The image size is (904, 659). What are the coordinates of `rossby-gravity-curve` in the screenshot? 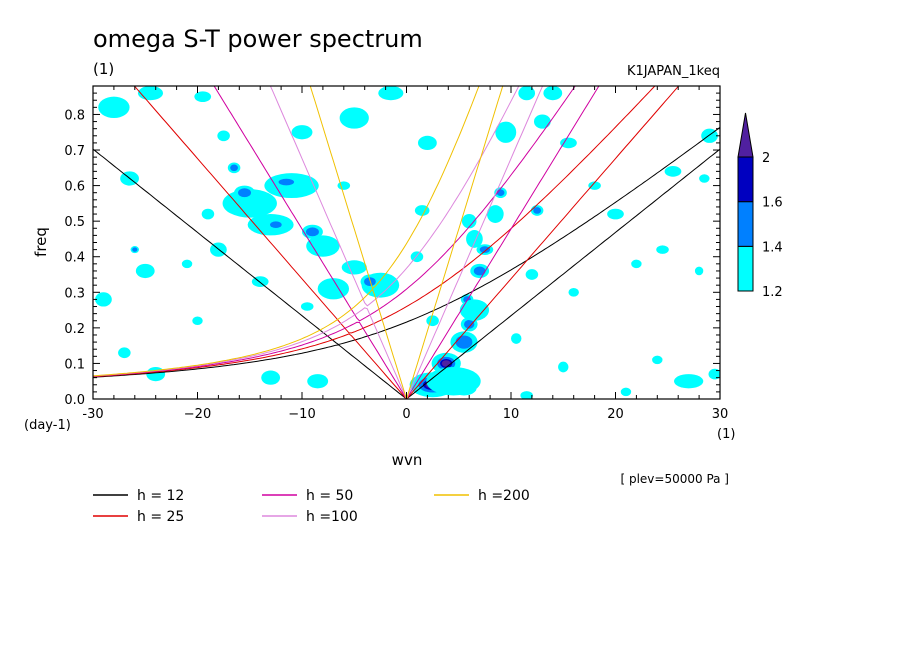 It's located at (250, 343).